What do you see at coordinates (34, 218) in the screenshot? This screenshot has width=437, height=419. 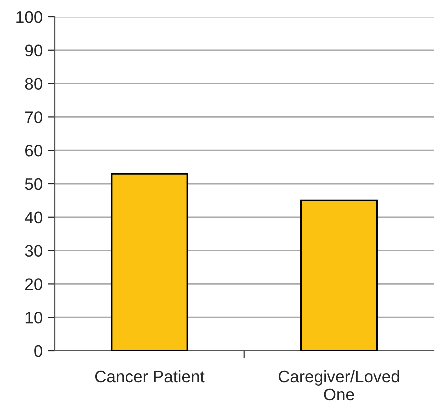 I see `y-tick-label: 40` at bounding box center [34, 218].